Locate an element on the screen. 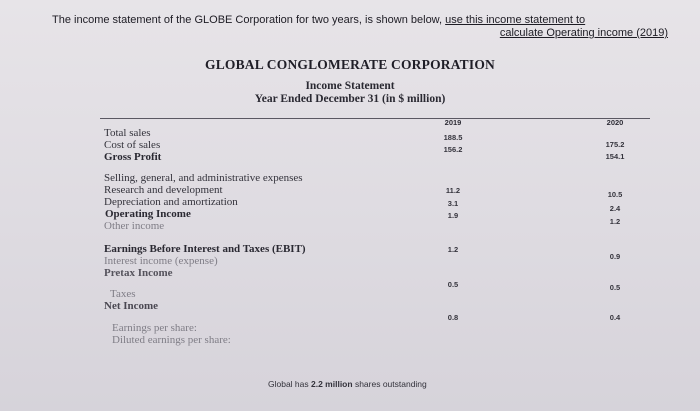 The image size is (700, 411). row-label-rnd: Research and development is located at coordinates (163, 190).